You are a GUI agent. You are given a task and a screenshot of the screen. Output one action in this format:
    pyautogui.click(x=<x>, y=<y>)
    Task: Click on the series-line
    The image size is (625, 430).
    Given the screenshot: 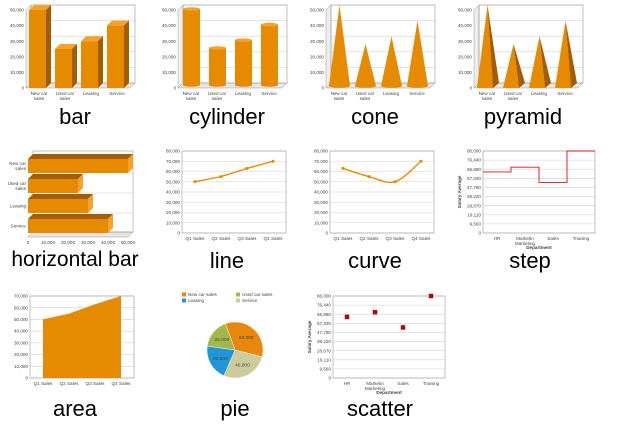 What is the action you would take?
    pyautogui.click(x=234, y=171)
    